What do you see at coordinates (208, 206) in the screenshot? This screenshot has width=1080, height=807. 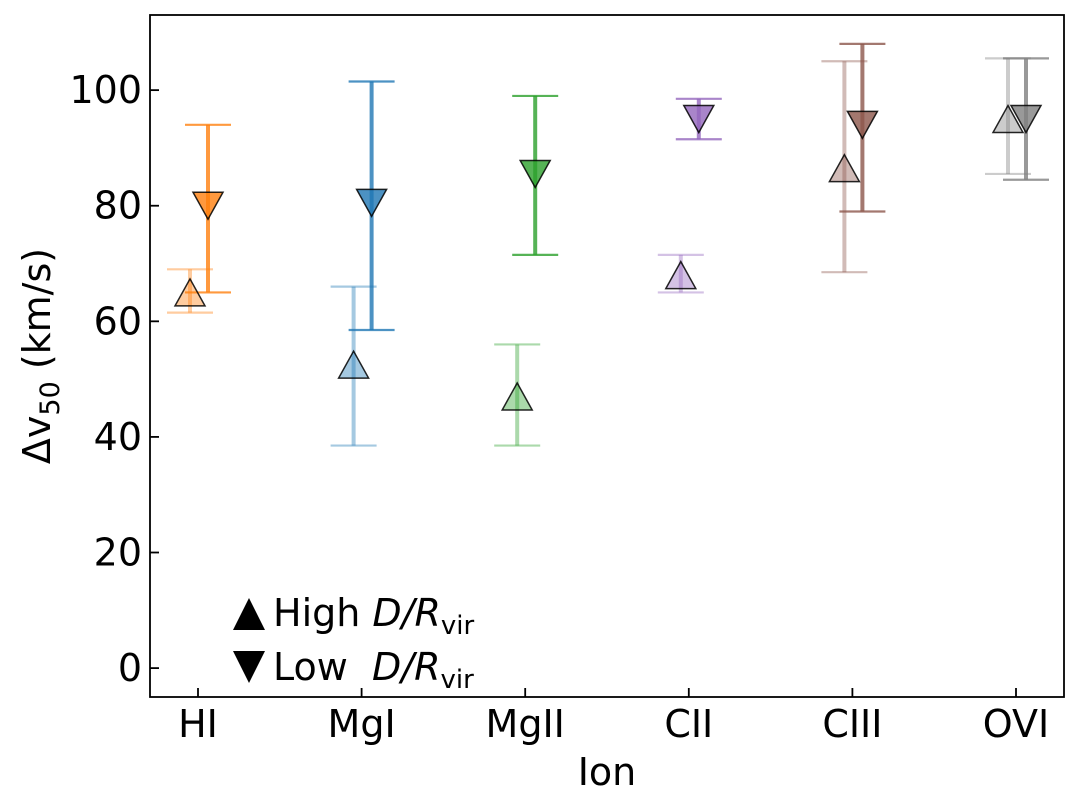 I see `marker-triangle-down-hi` at bounding box center [208, 206].